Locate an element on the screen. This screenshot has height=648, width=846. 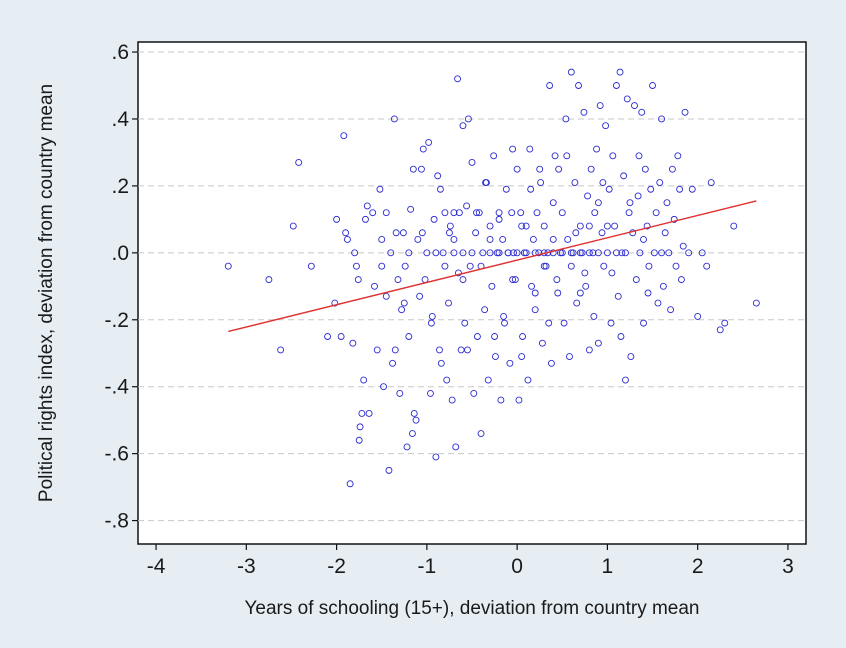
y-tick-label-0: .6 is located at coordinates (120, 52).